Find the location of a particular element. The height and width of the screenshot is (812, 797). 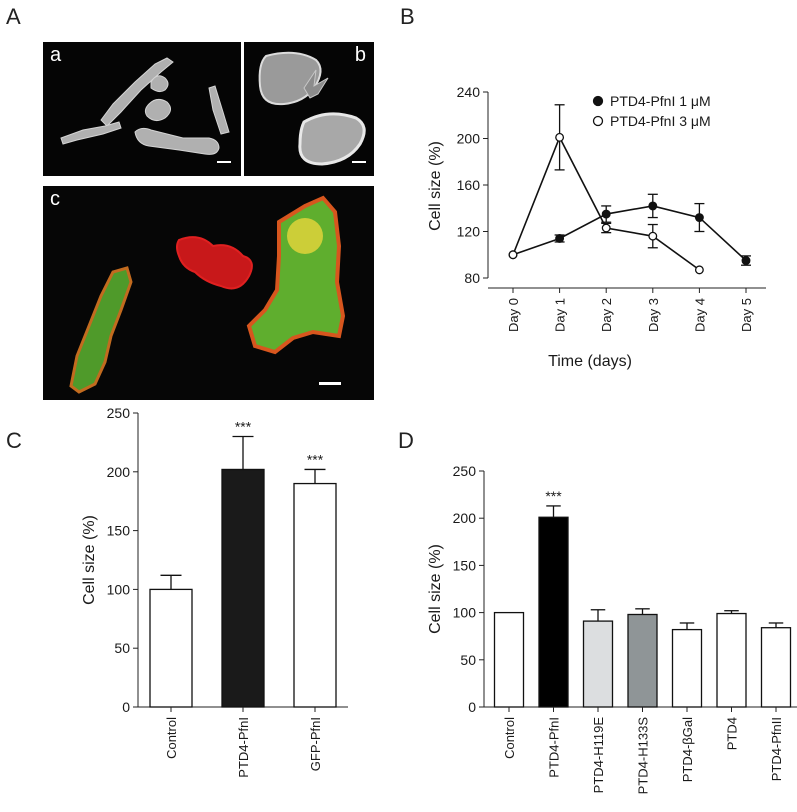

d-y-tick-label: 50 is located at coordinates (468, 660).